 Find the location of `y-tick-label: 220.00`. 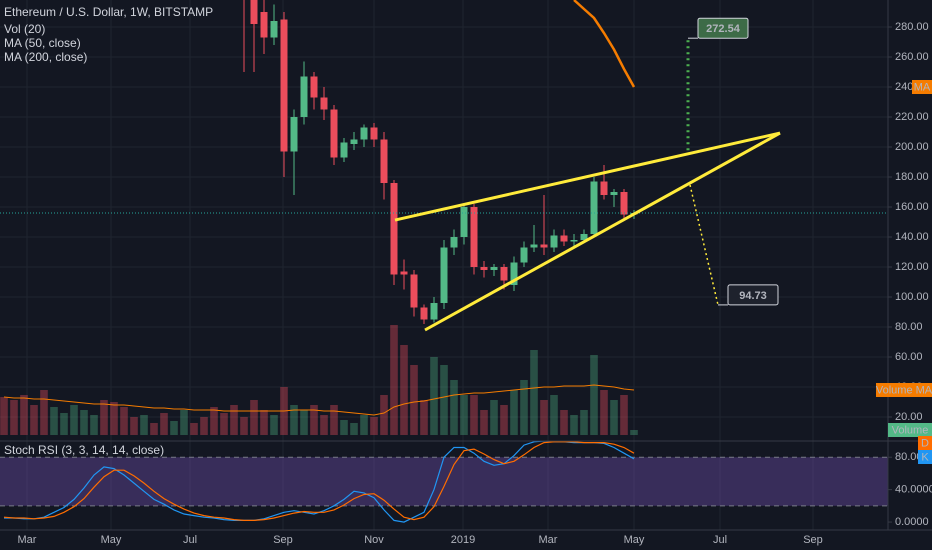

y-tick-label: 220.00 is located at coordinates (912, 117).